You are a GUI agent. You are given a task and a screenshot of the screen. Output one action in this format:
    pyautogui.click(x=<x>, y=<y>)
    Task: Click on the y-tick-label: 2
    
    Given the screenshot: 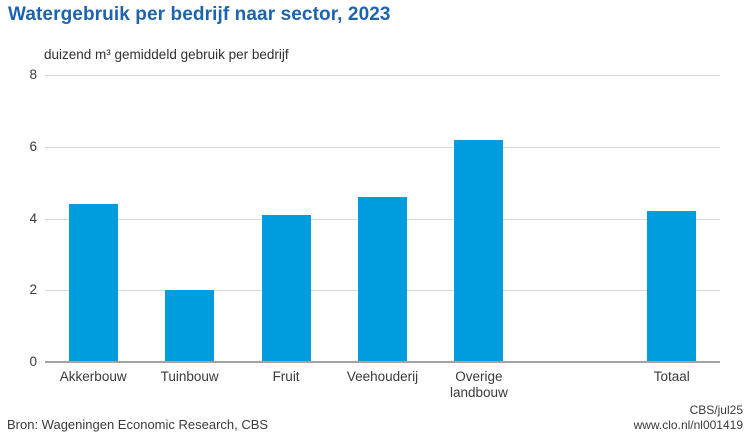 What is the action you would take?
    pyautogui.click(x=33, y=290)
    